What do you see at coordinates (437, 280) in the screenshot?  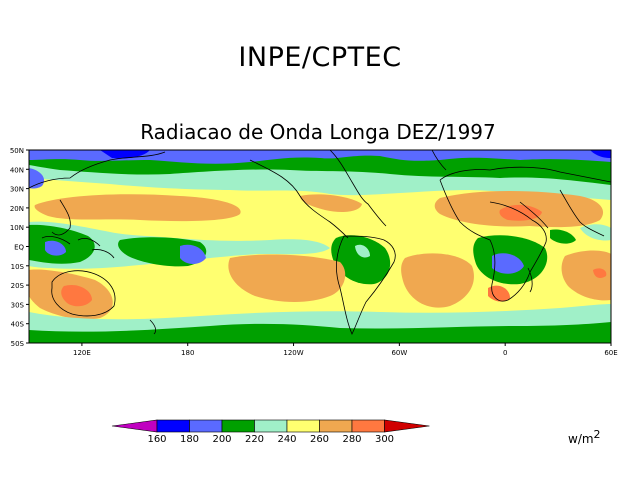 I see `band-260-280-s-atlantic` at bounding box center [437, 280].